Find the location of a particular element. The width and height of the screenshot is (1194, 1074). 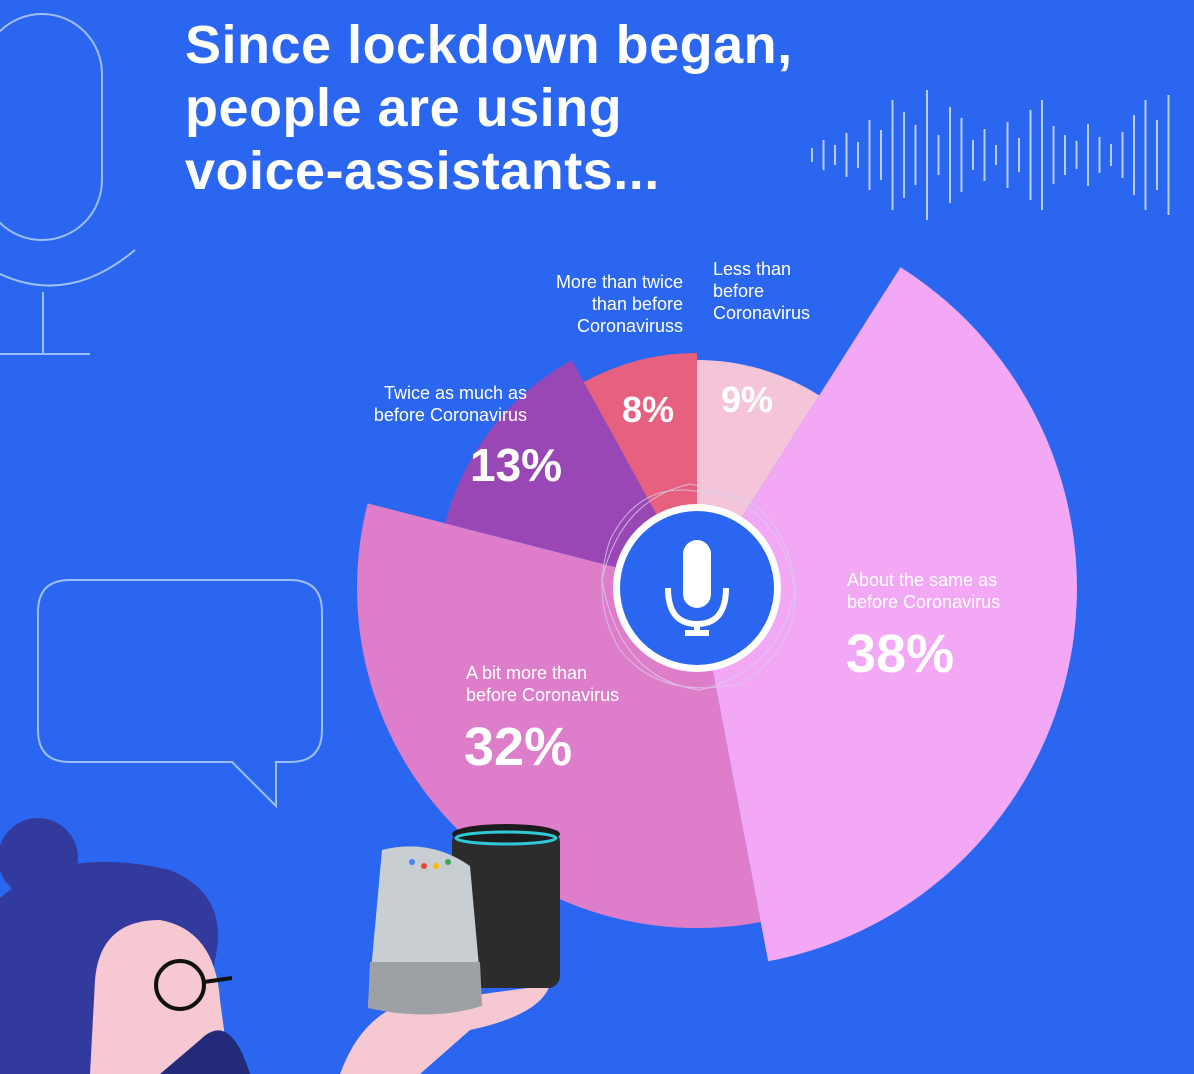

label-less-than-before: Less than before Coronavirus is located at coordinates (761, 291).